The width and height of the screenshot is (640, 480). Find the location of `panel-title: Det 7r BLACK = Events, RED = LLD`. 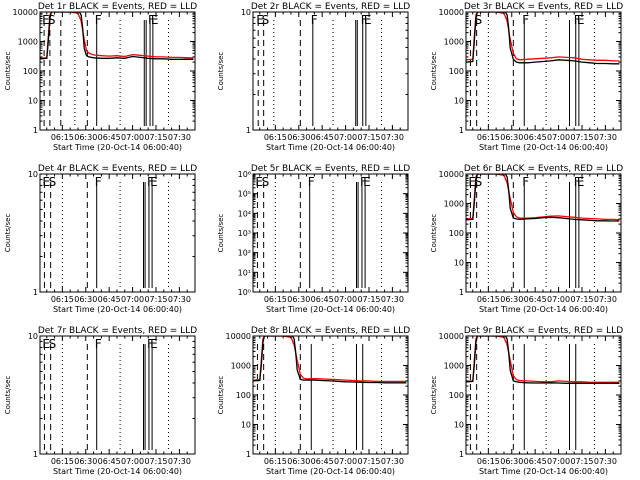

panel-title: Det 7r BLACK = Events, RED = LLD is located at coordinates (117, 331).